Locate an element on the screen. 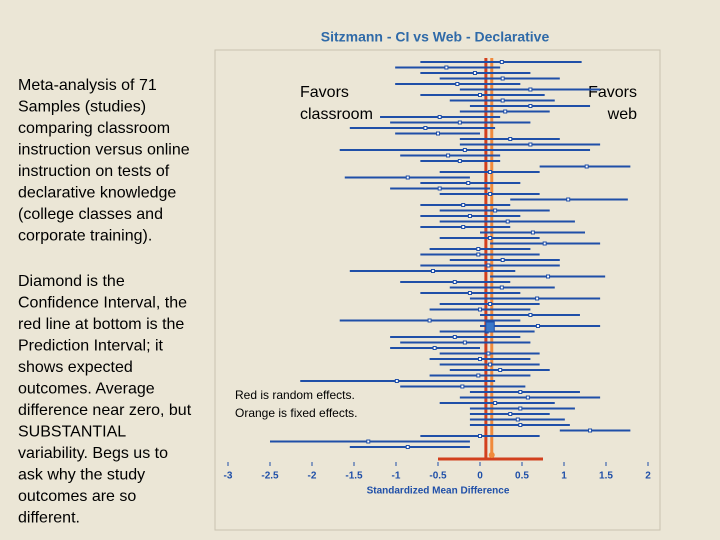 The height and width of the screenshot is (540, 720). body-text: Confidence Interval, the is located at coordinates (102, 303).